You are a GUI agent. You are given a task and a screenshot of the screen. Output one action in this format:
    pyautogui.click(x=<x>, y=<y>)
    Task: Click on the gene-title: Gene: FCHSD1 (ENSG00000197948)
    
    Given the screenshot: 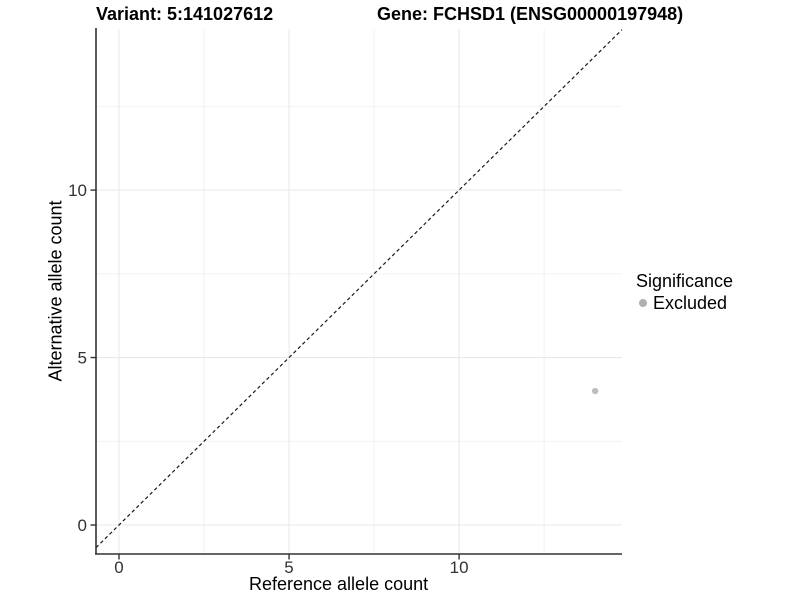 What is the action you would take?
    pyautogui.click(x=530, y=14)
    